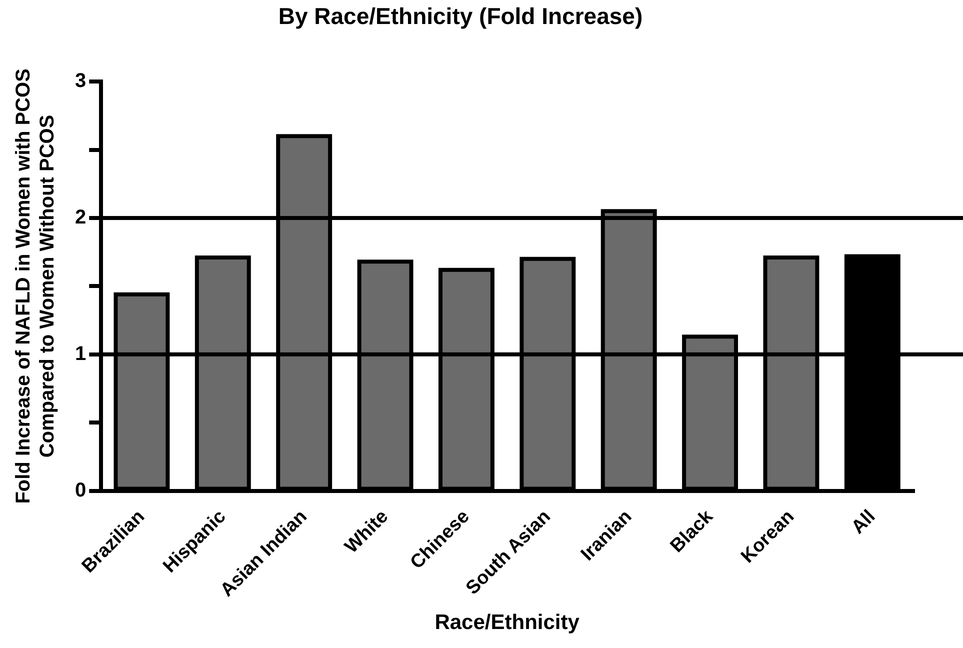 Image resolution: width=963 pixels, height=648 pixels. Describe the element at coordinates (80, 353) in the screenshot. I see `y-tick-label: 1` at that location.